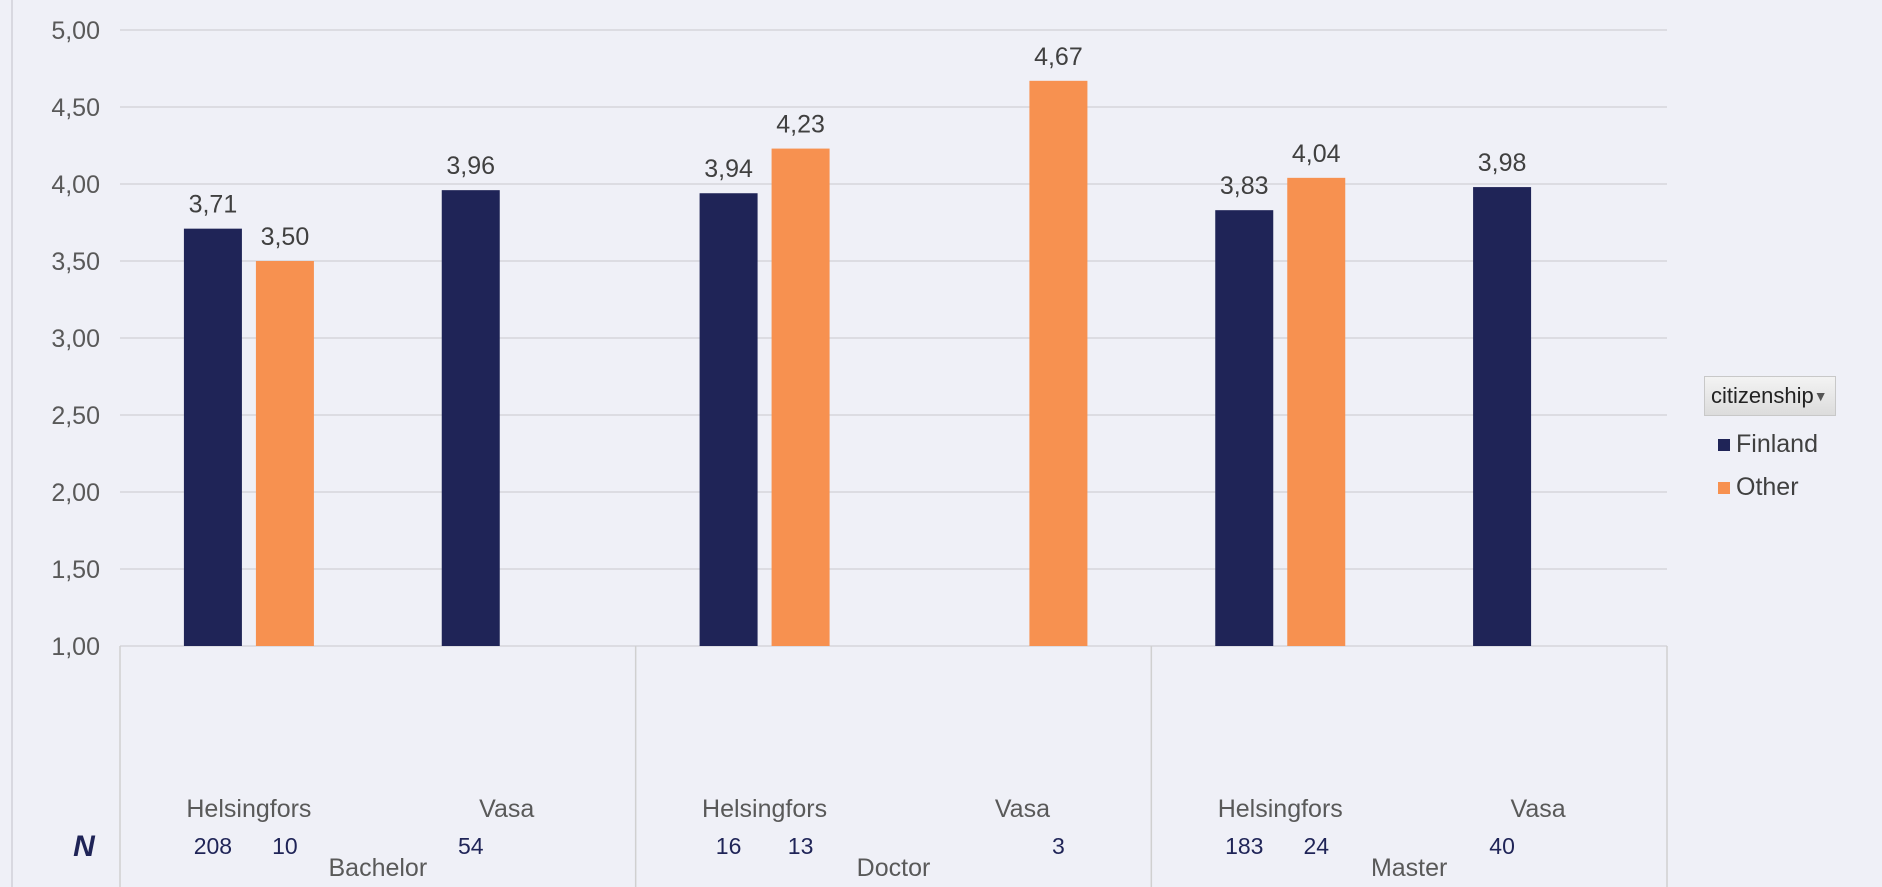  What do you see at coordinates (75, 647) in the screenshot?
I see `y-tick-label: 1,00` at bounding box center [75, 647].